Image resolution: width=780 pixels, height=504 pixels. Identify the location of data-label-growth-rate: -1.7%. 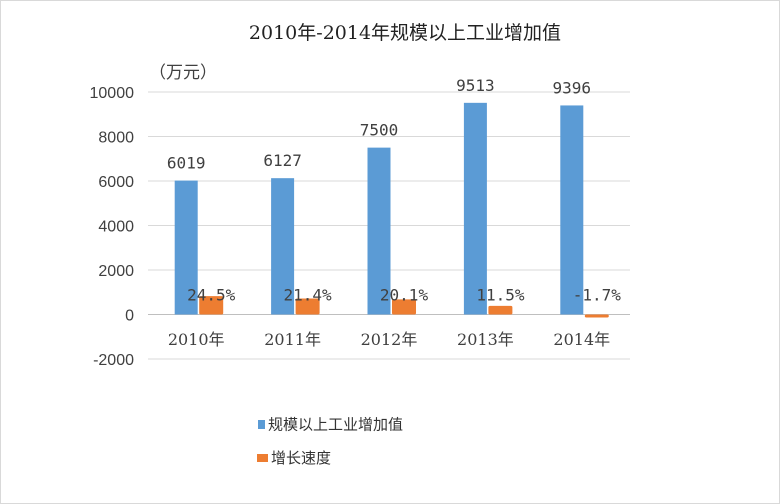
(597, 295).